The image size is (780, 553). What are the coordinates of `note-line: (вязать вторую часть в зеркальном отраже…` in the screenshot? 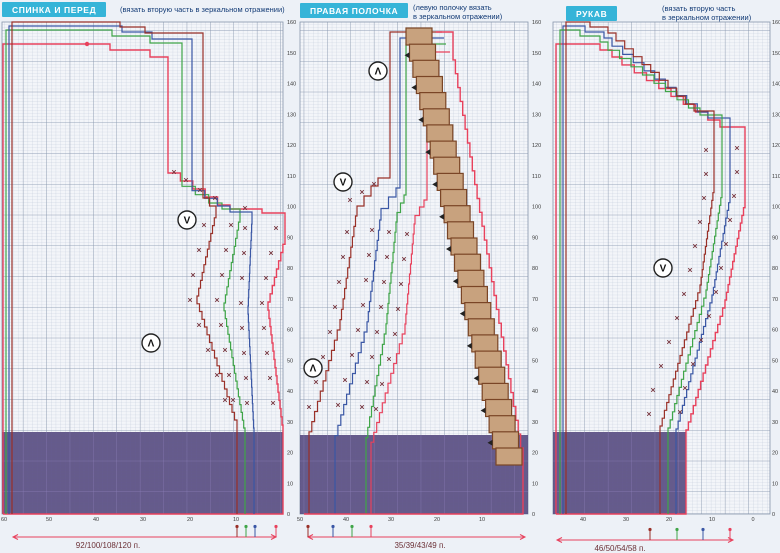 It's located at (202, 9).